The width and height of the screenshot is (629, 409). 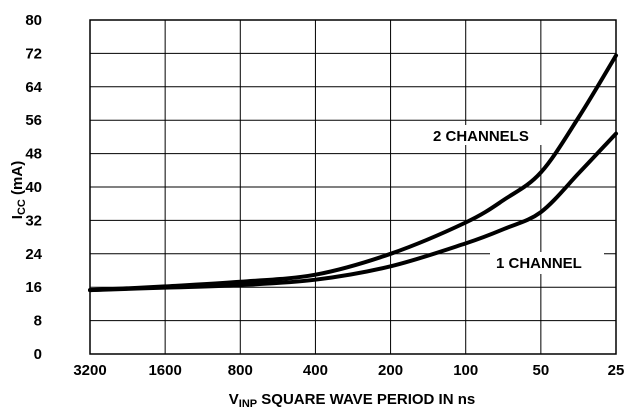 What do you see at coordinates (315, 370) in the screenshot?
I see `x-tick-label: 400` at bounding box center [315, 370].